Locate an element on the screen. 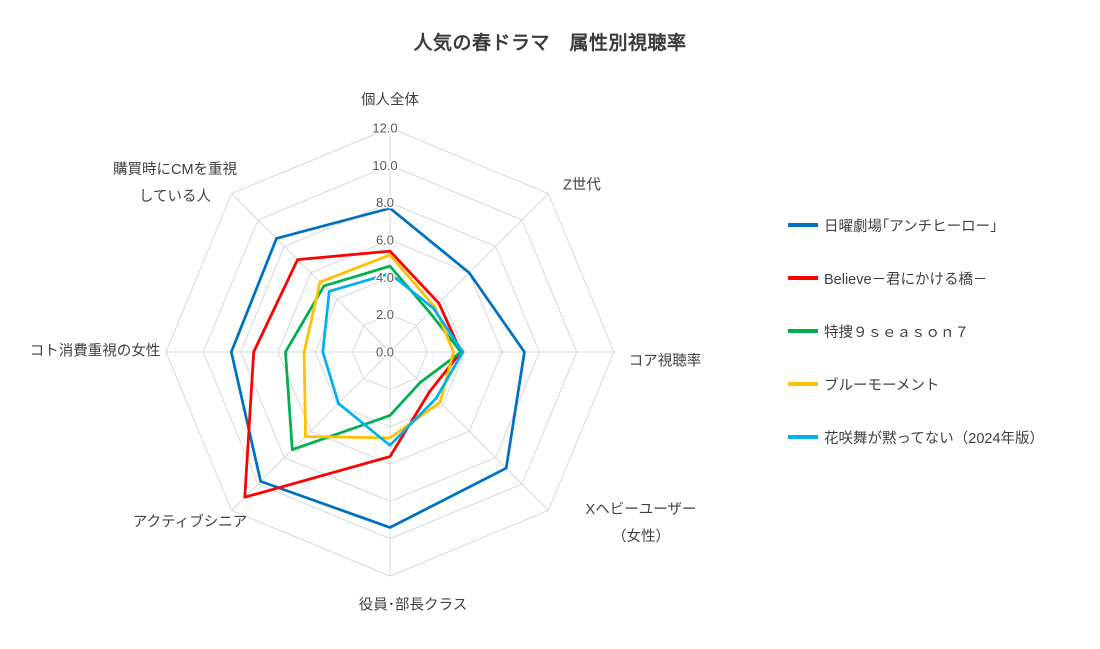 This screenshot has width=1100, height=649. legend-item-anti-hero: 日曜劇場｢アンチヒーロー｣ is located at coordinates (916, 225).